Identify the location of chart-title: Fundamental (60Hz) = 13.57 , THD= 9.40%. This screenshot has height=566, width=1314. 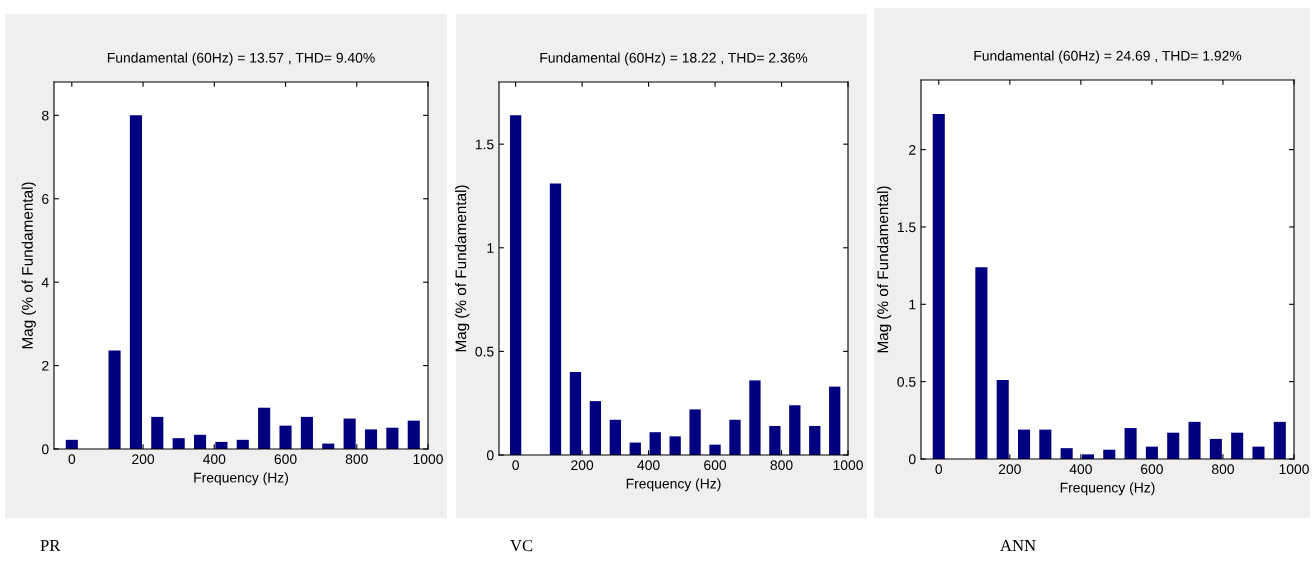
(241, 59).